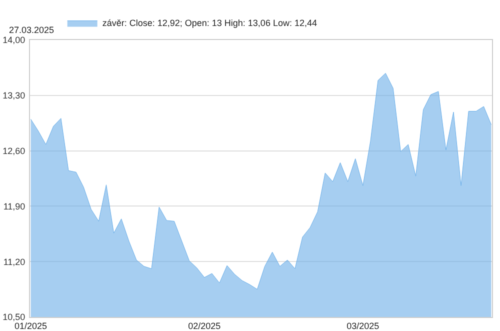 This screenshot has width=500, height=331. What do you see at coordinates (363, 325) in the screenshot?
I see `x-tick-label: 03/2025` at bounding box center [363, 325].